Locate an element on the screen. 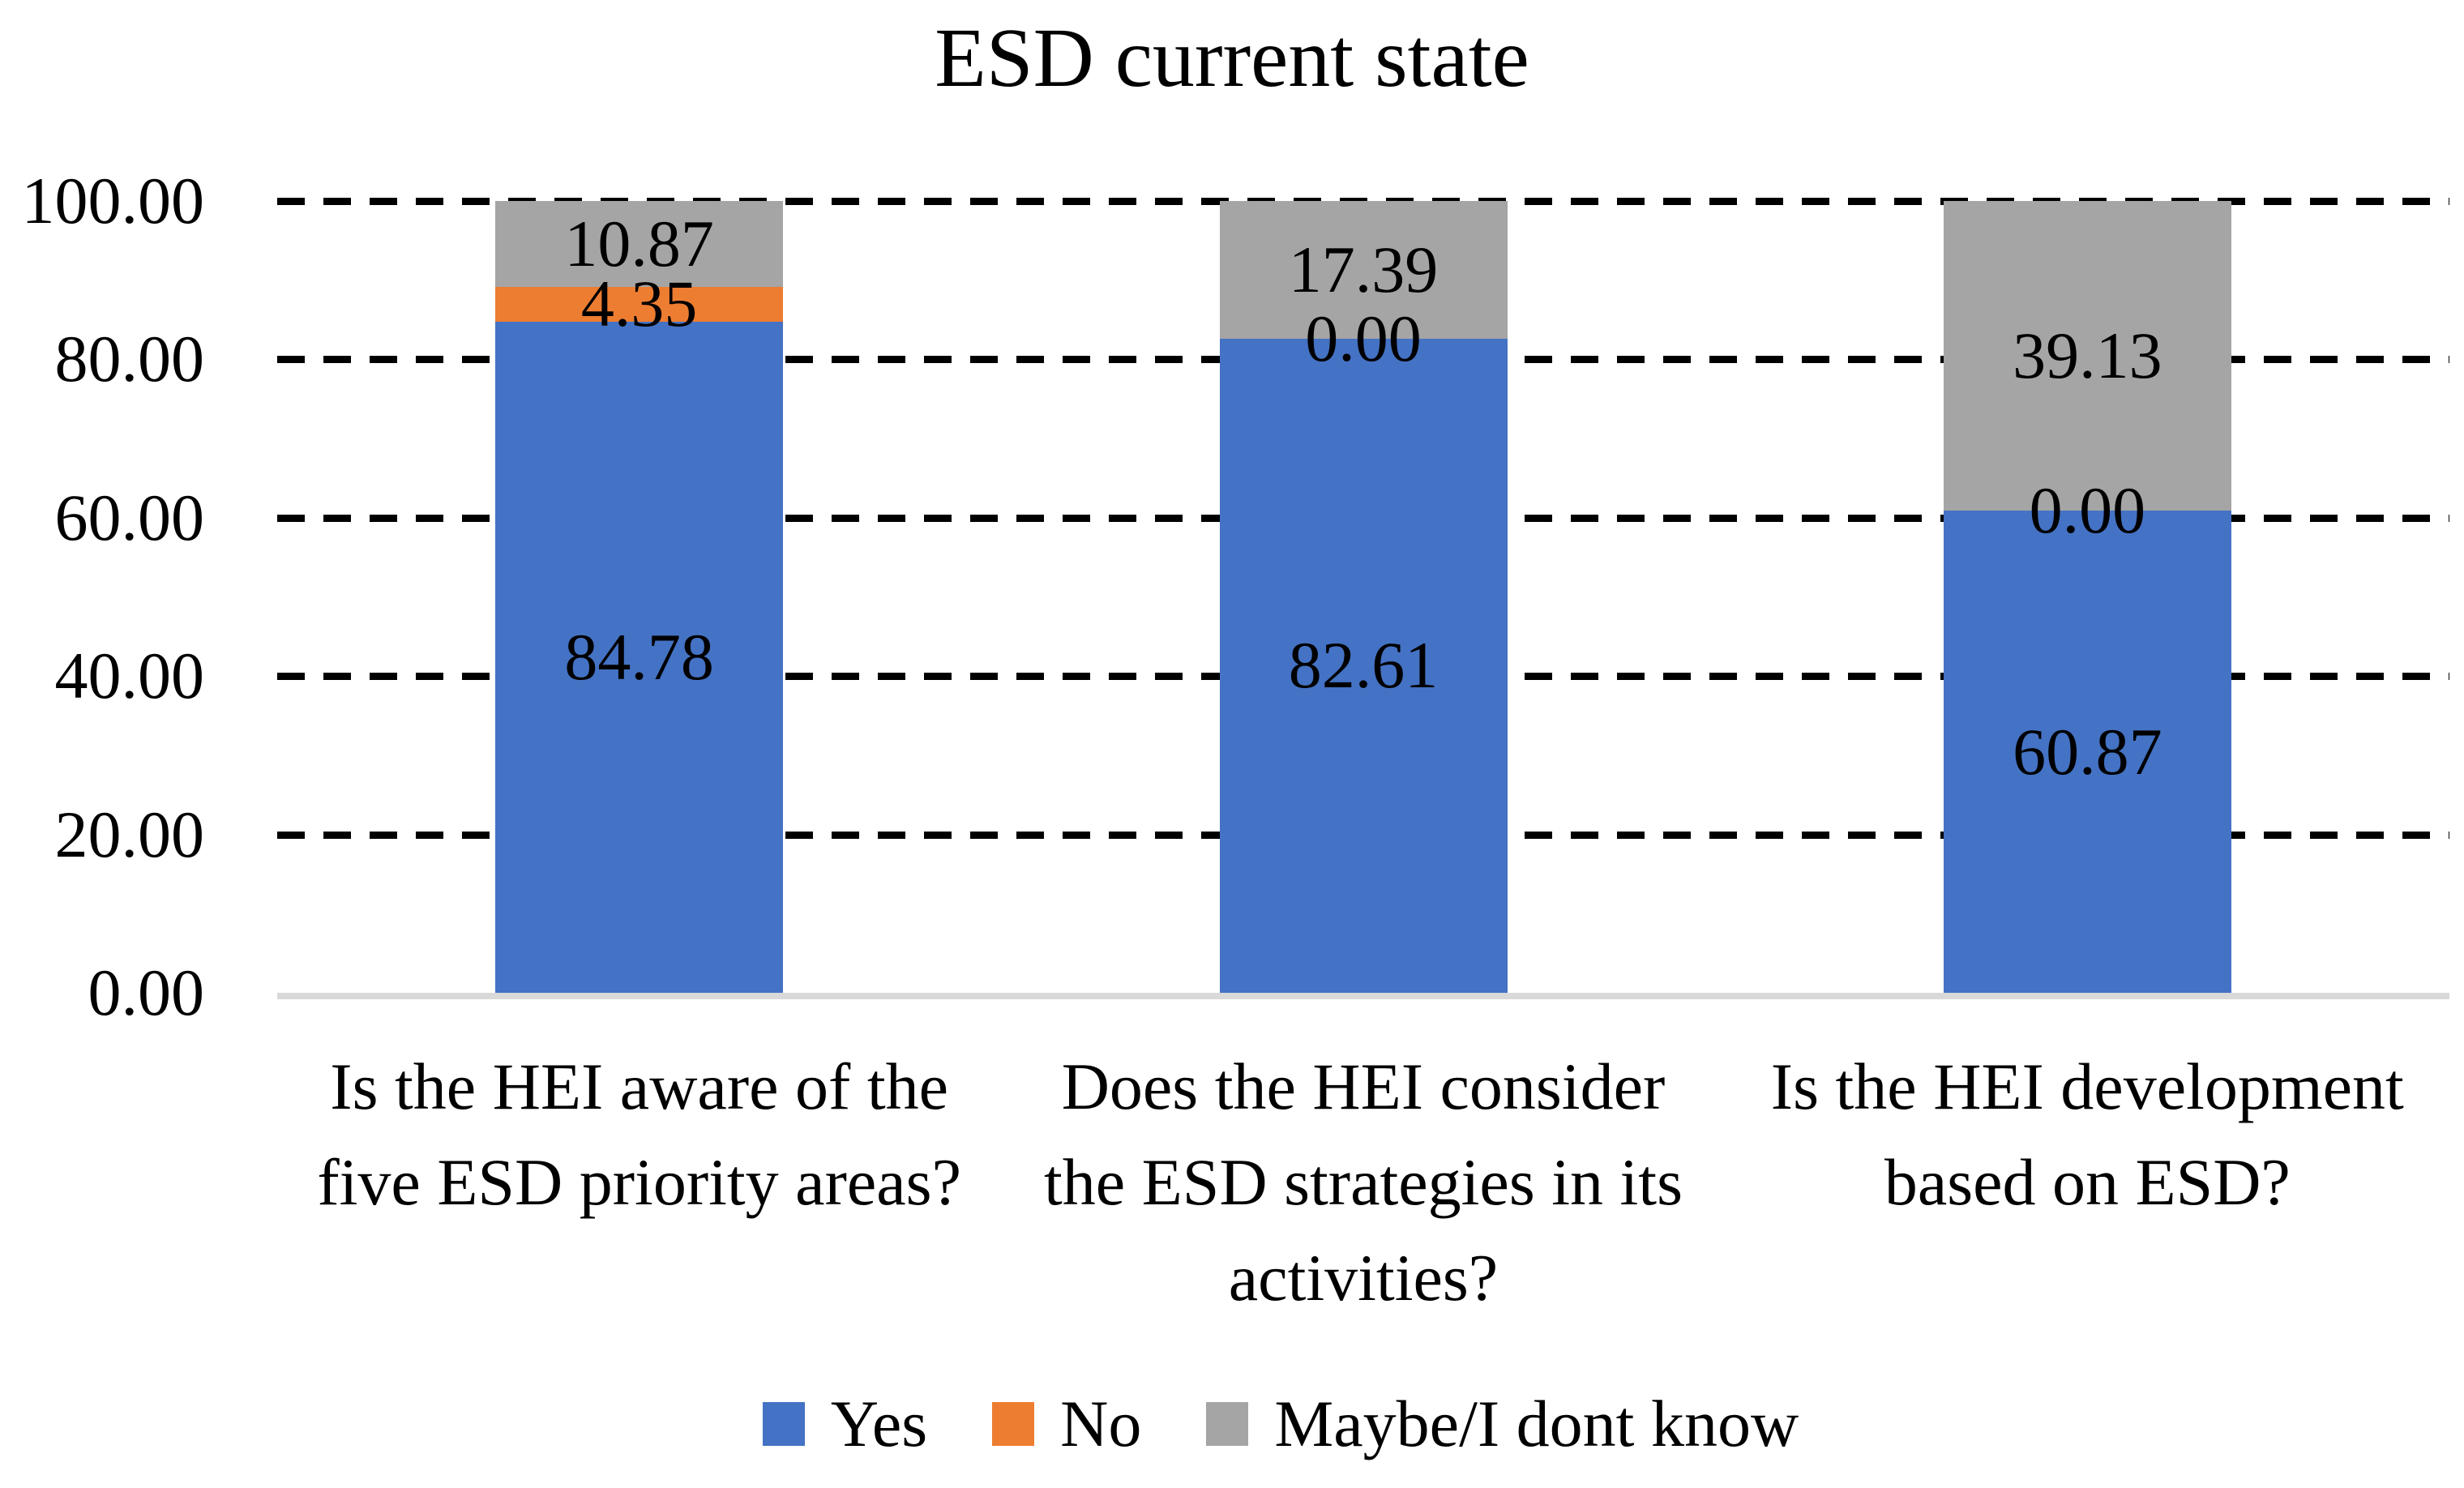  legend-item-yes: Yes is located at coordinates (845, 1423).